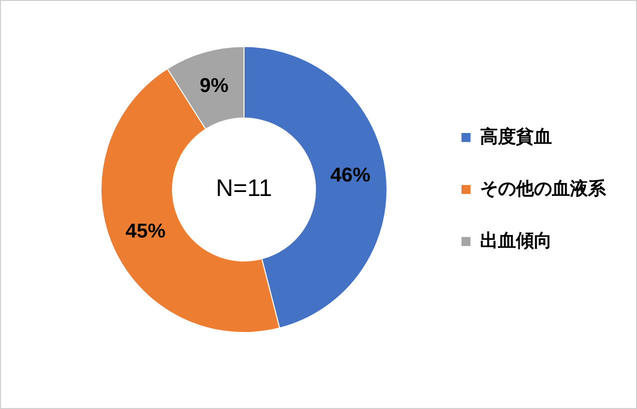 The image size is (637, 409). What do you see at coordinates (146, 231) in the screenshot?
I see `data-label: 45%` at bounding box center [146, 231].